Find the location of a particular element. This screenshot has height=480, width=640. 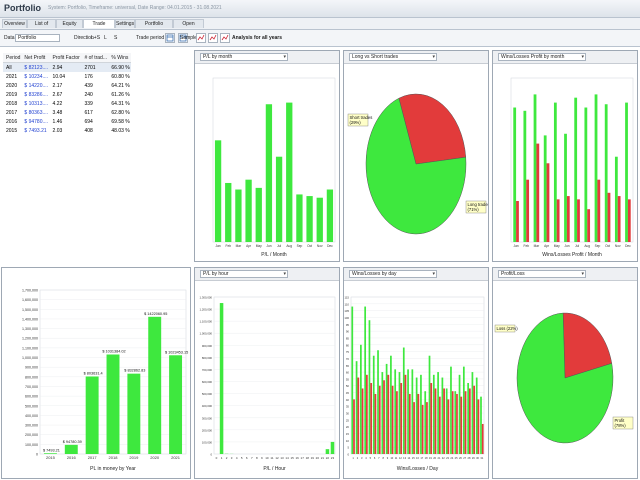

x-tick-label: 23 is located at coordinates (333, 458).